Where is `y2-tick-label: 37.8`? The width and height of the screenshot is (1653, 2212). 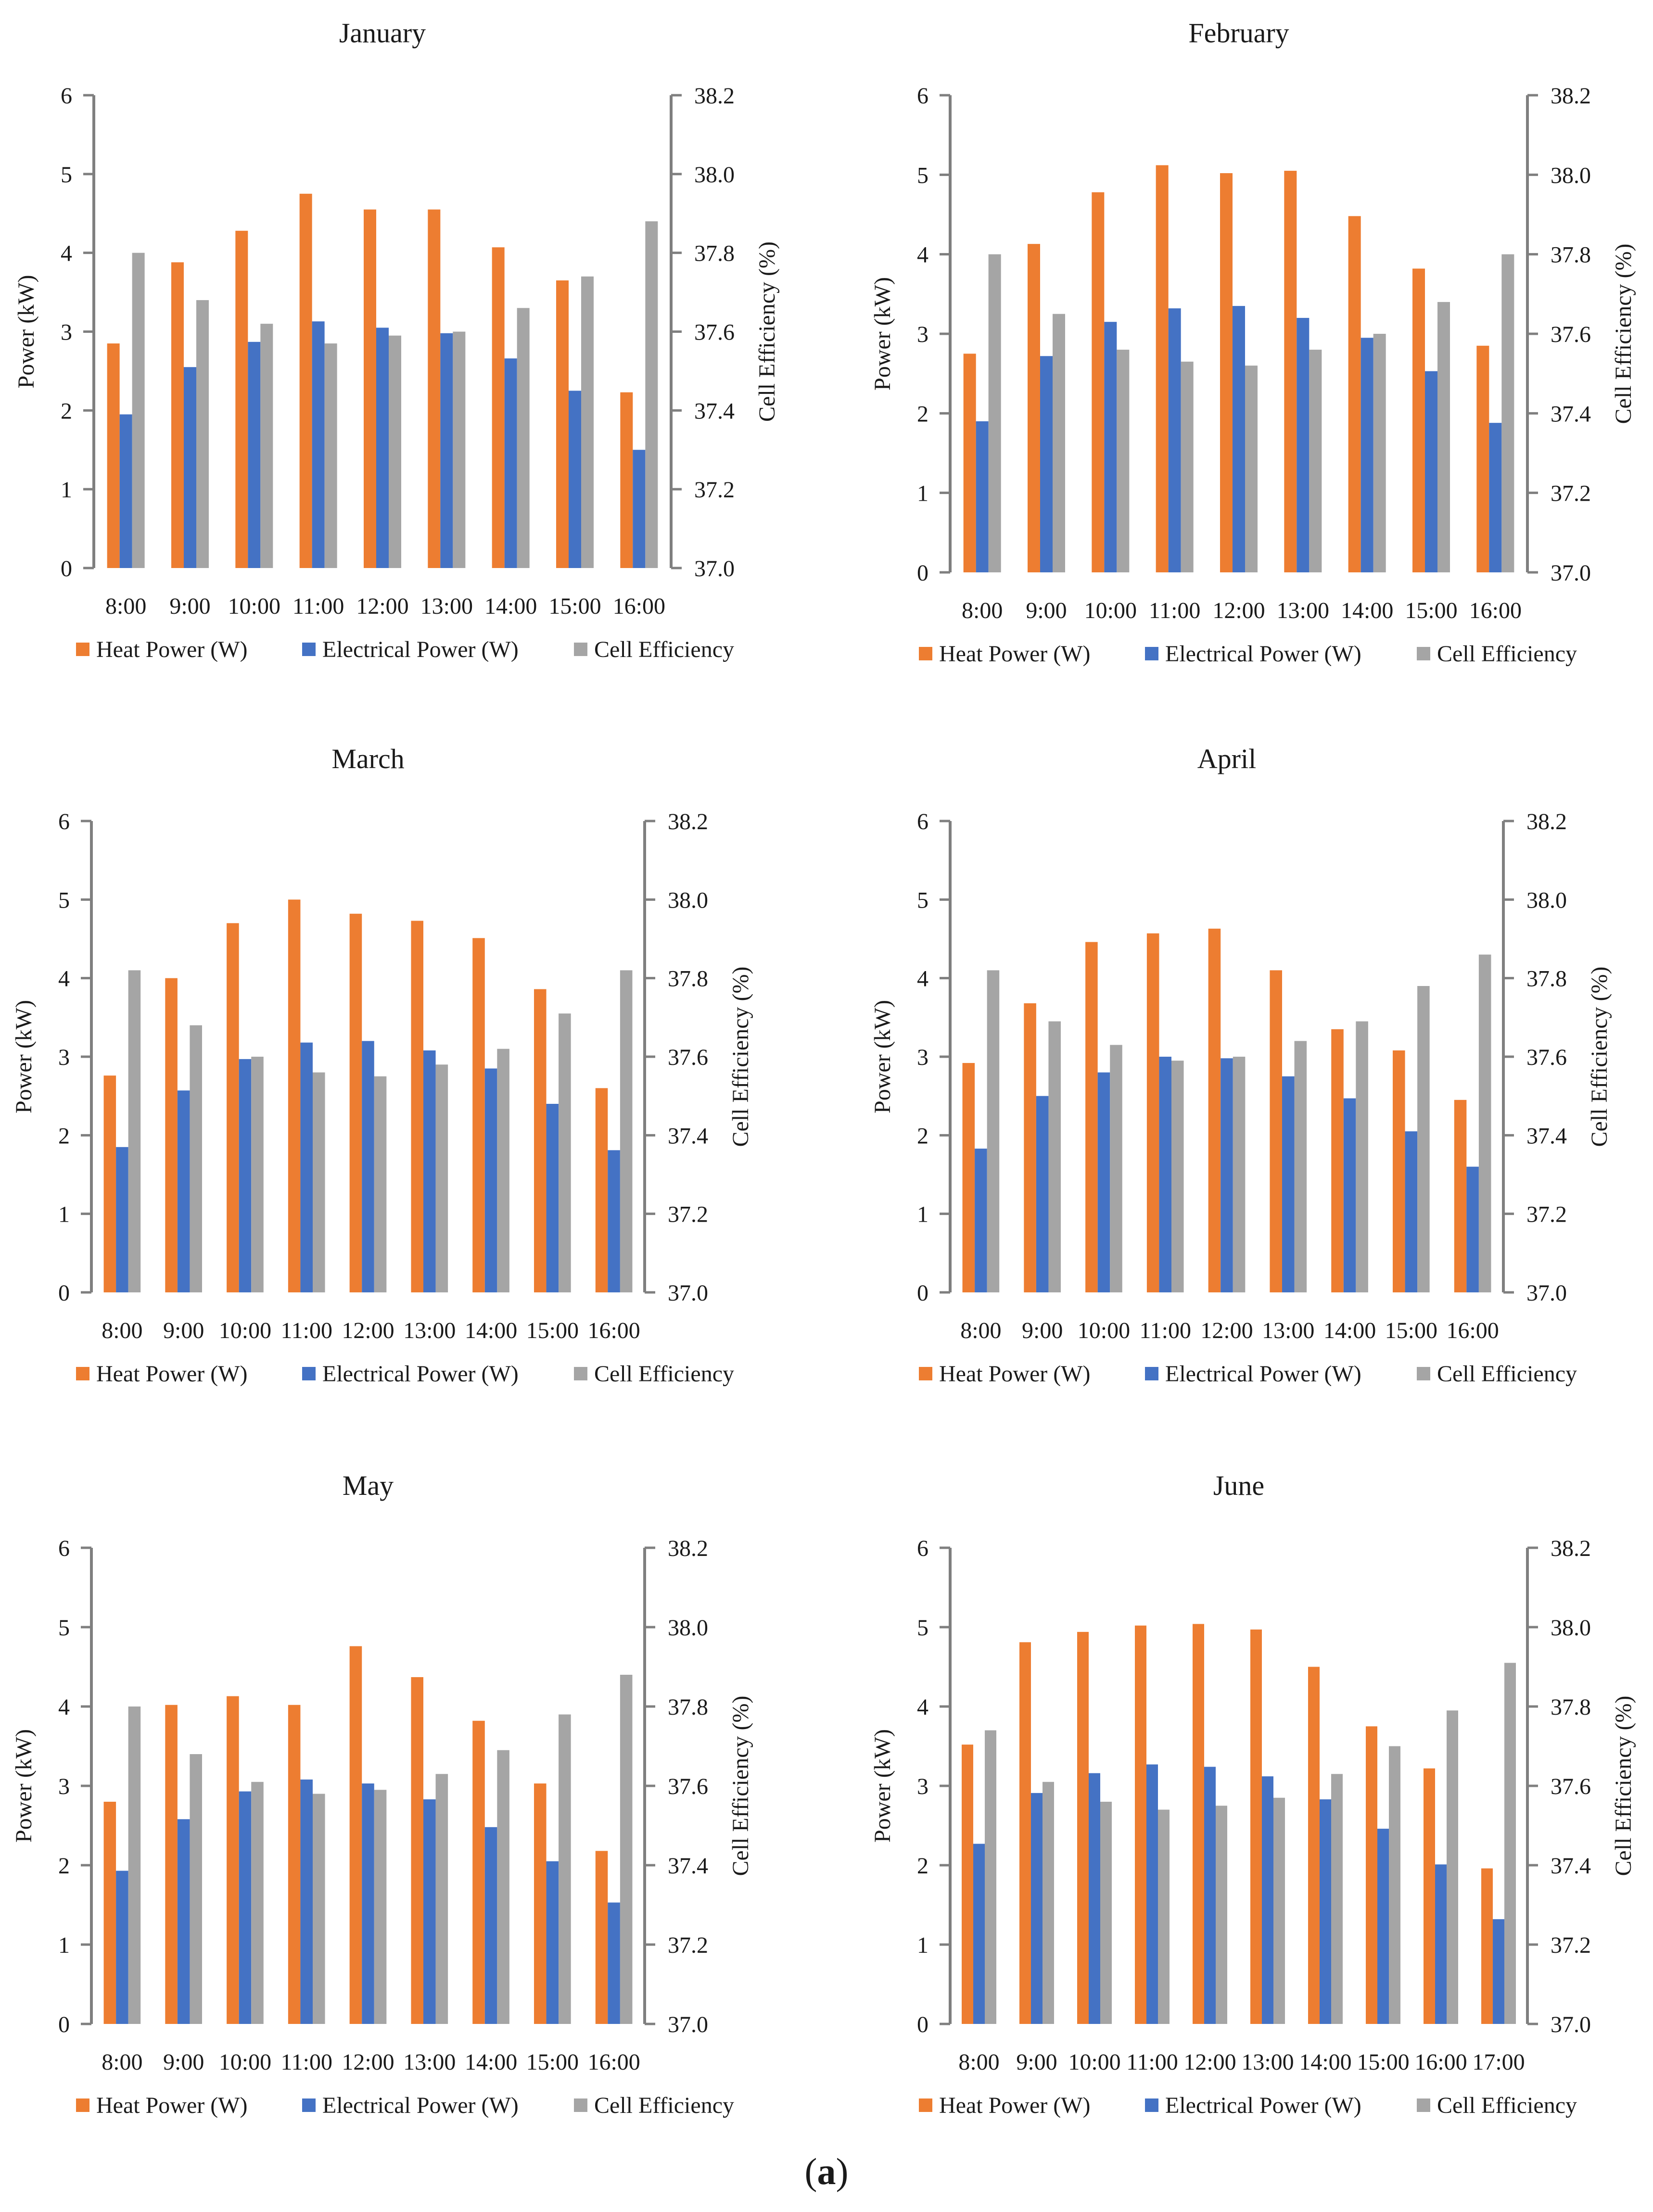
y2-tick-label: 37.8 is located at coordinates (1546, 979).